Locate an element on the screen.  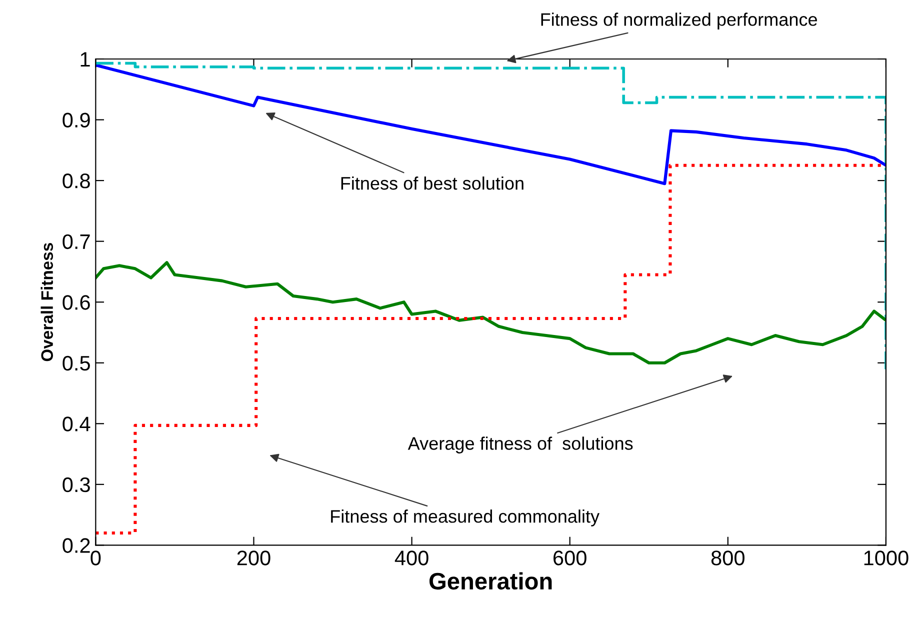
x-tick-label: 600 is located at coordinates (570, 558).